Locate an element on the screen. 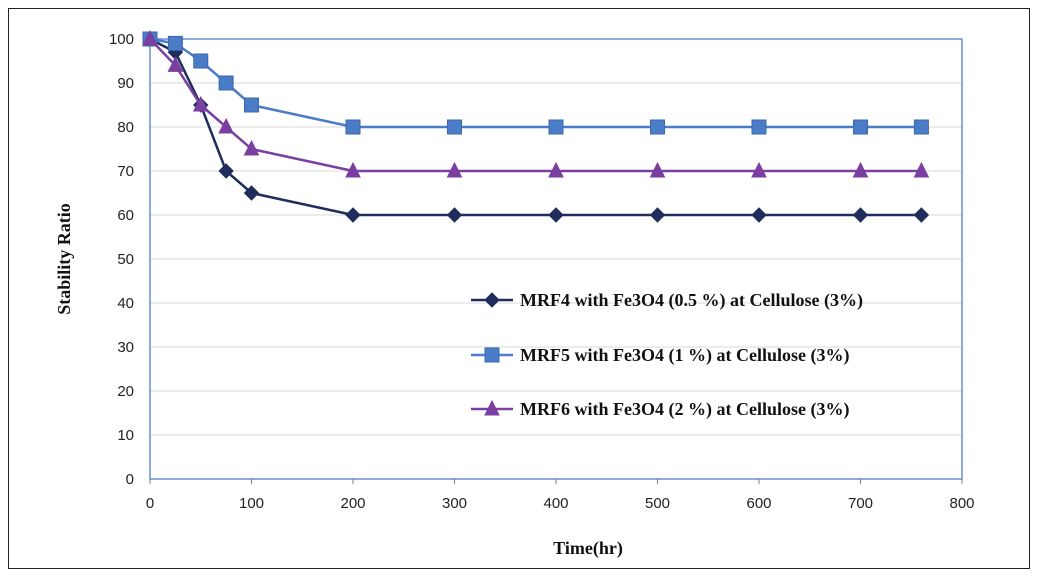 The width and height of the screenshot is (1038, 577). y-tick-label: 30 is located at coordinates (125, 347).